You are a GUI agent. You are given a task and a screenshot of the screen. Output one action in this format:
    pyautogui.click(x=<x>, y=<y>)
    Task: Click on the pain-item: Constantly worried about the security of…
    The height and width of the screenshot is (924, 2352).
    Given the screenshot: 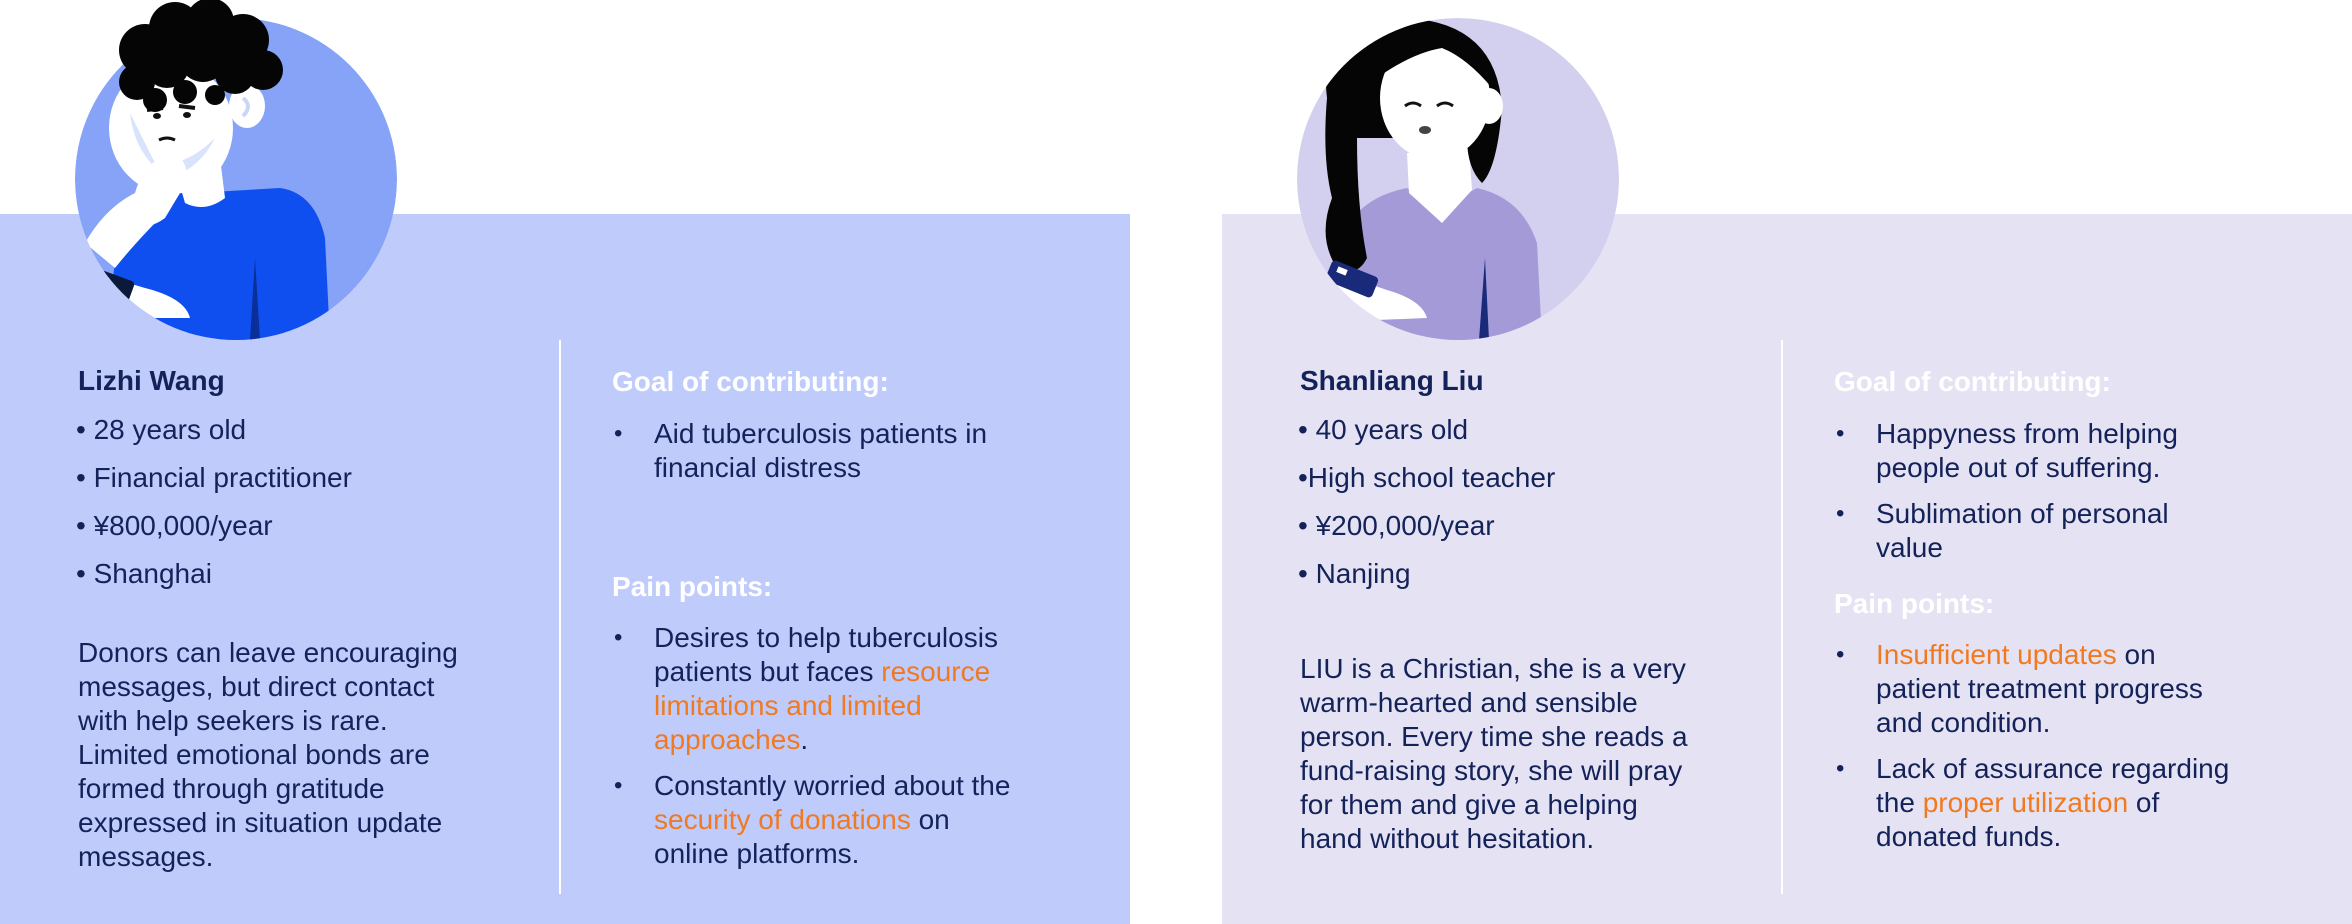 What is the action you would take?
    pyautogui.click(x=811, y=820)
    